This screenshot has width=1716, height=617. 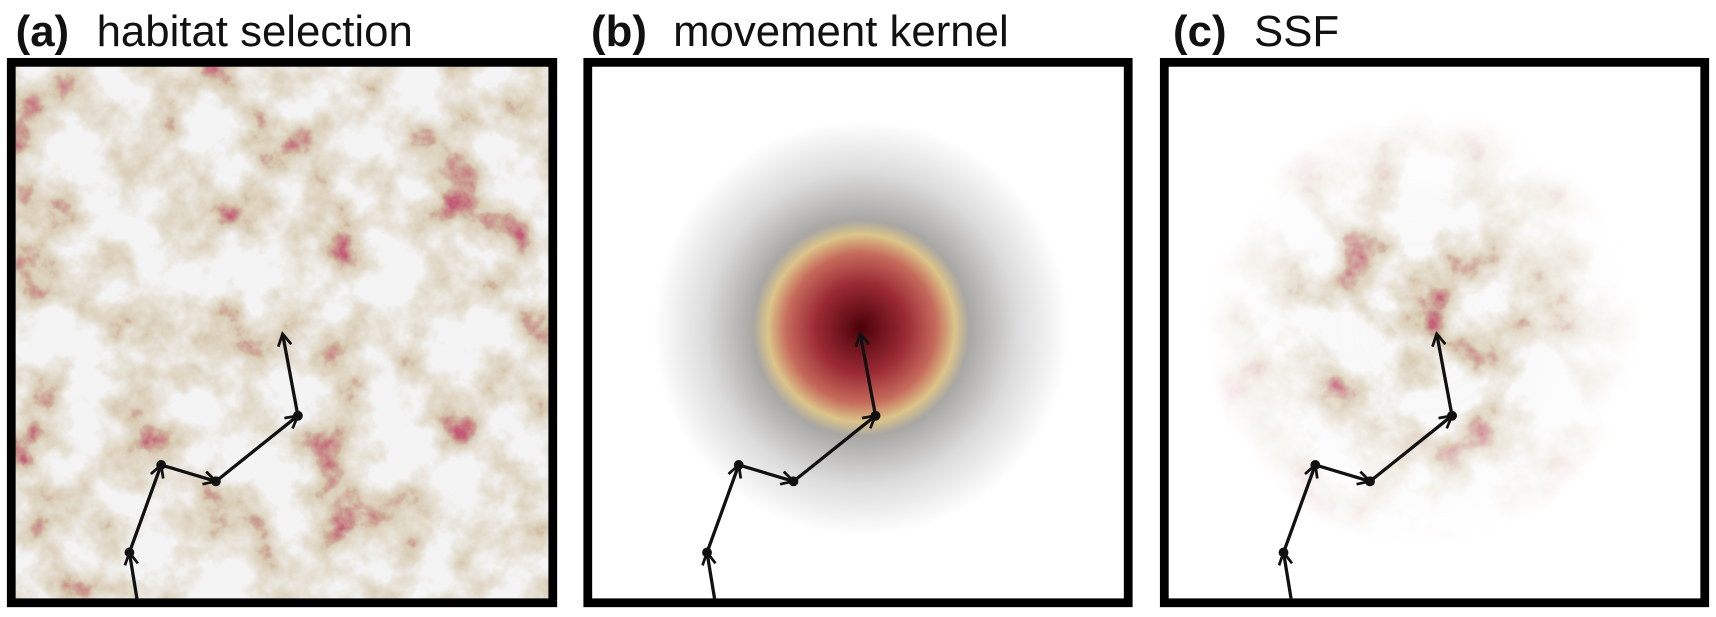 What do you see at coordinates (841, 31) in the screenshot?
I see `panel-title: movement kernel` at bounding box center [841, 31].